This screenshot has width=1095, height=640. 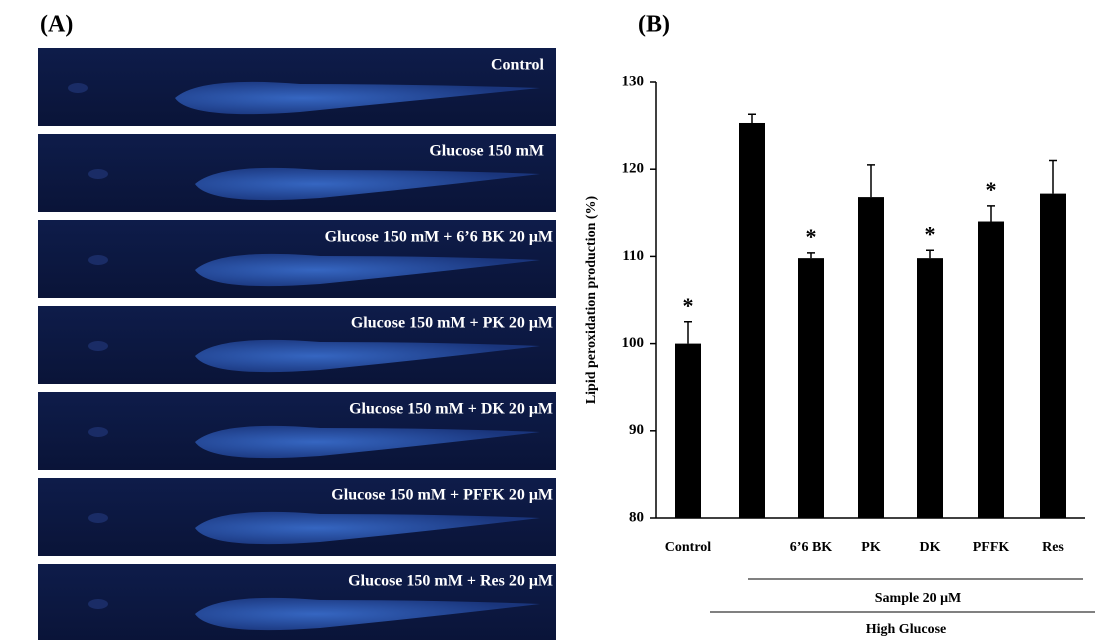 I want to click on x-tick-label: 6’6 BK, so click(x=811, y=547).